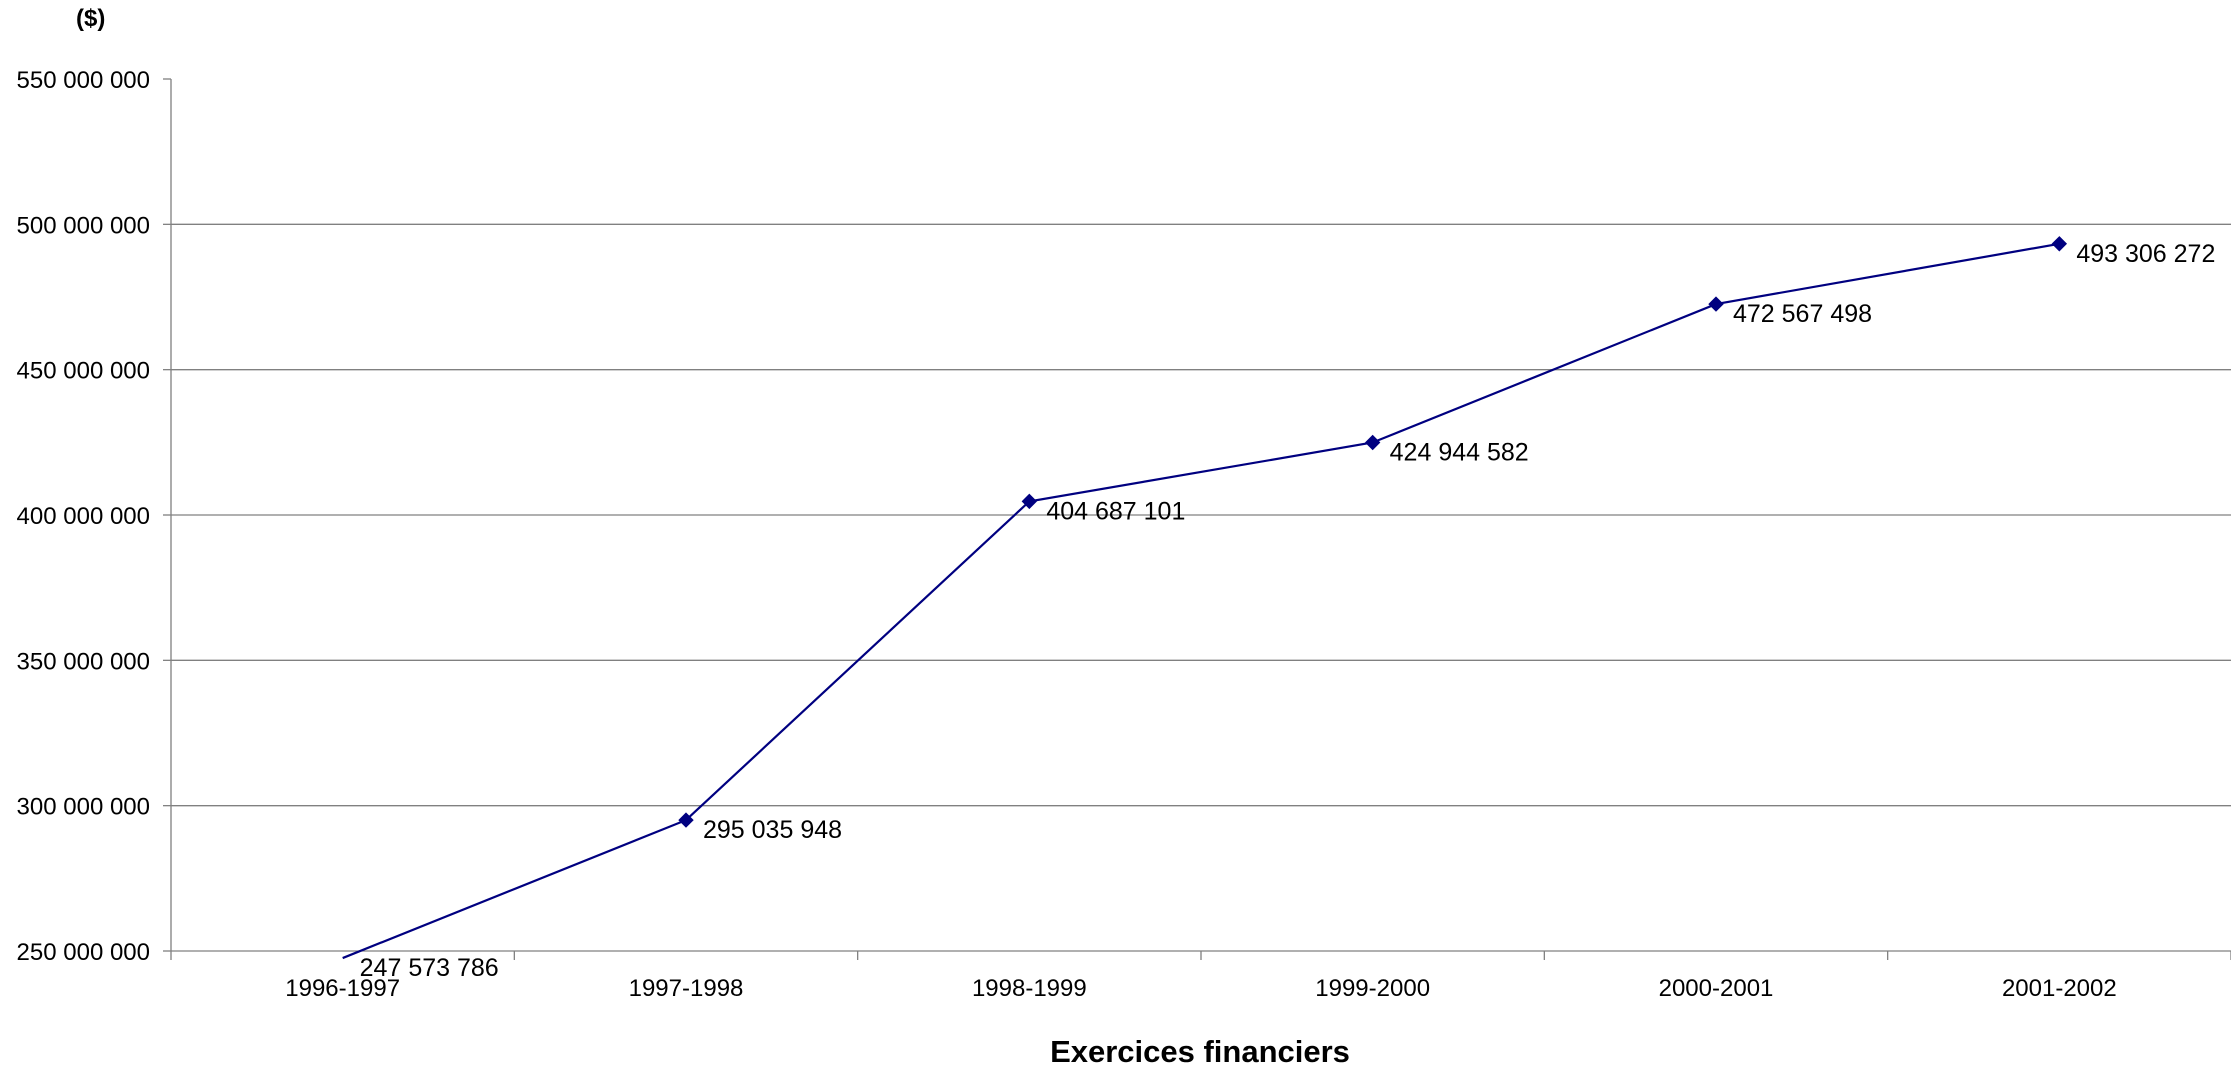 The image size is (2231, 1065). Describe the element at coordinates (2145, 254) in the screenshot. I see `data-label: 493 306 272` at that location.